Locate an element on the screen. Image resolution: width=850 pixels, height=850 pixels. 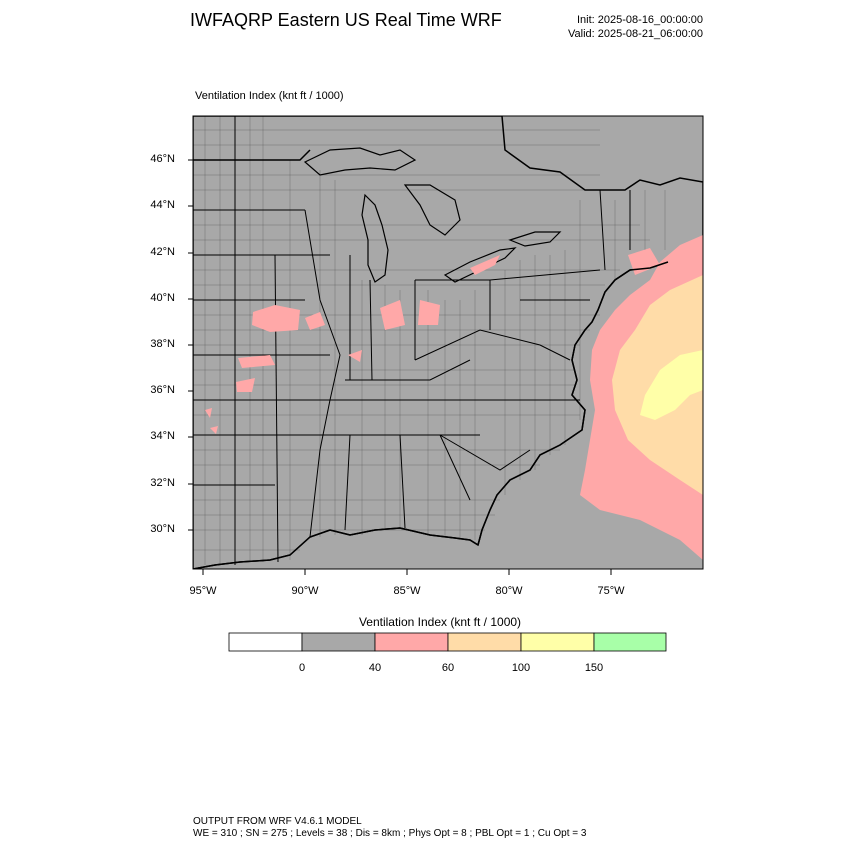
colorbar-tick-100: 100 is located at coordinates (521, 668).